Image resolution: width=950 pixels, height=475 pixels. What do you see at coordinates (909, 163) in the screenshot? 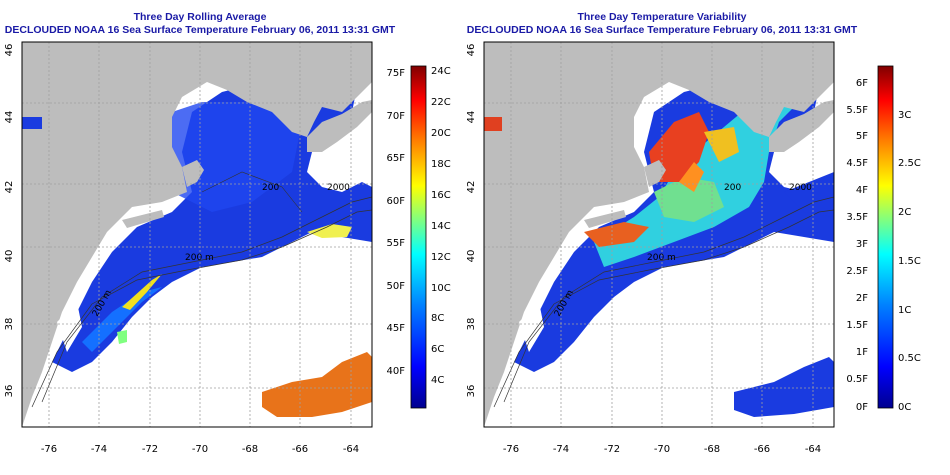
I see `right-cb-c-2.5: 2.5C` at bounding box center [909, 163].